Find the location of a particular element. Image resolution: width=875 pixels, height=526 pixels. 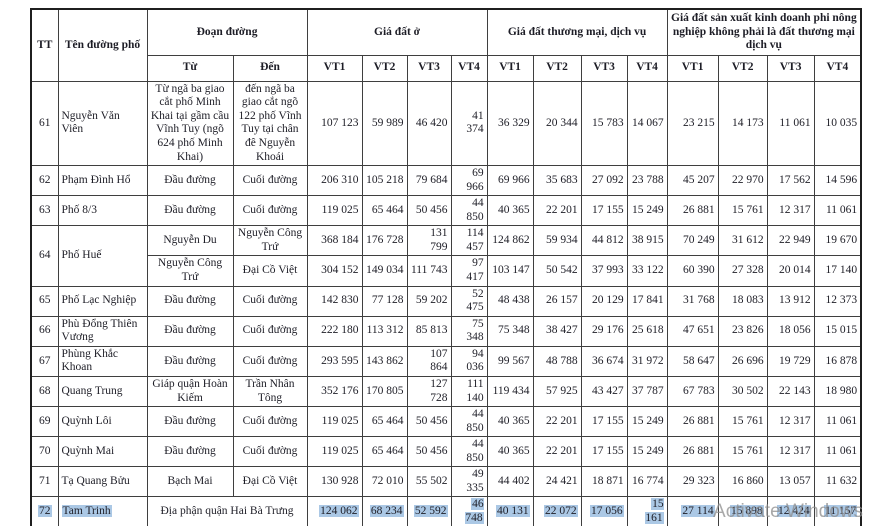

price-cell: 68 234 is located at coordinates (384, 511).